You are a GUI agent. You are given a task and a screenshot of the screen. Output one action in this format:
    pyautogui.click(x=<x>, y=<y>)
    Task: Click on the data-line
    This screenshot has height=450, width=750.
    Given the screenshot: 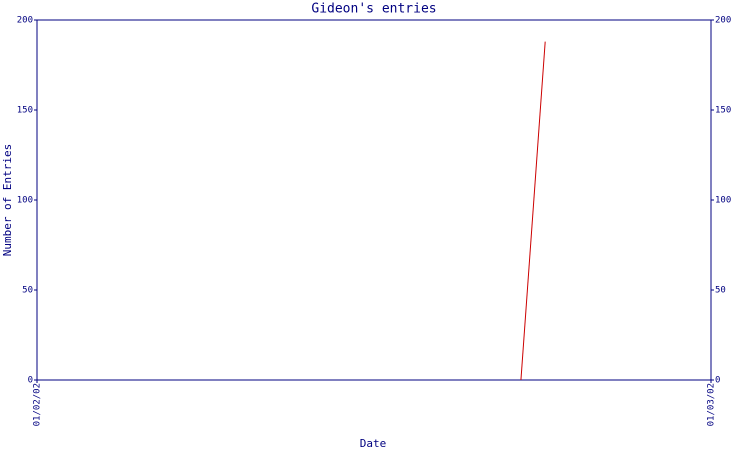 What is the action you would take?
    pyautogui.click(x=533, y=211)
    